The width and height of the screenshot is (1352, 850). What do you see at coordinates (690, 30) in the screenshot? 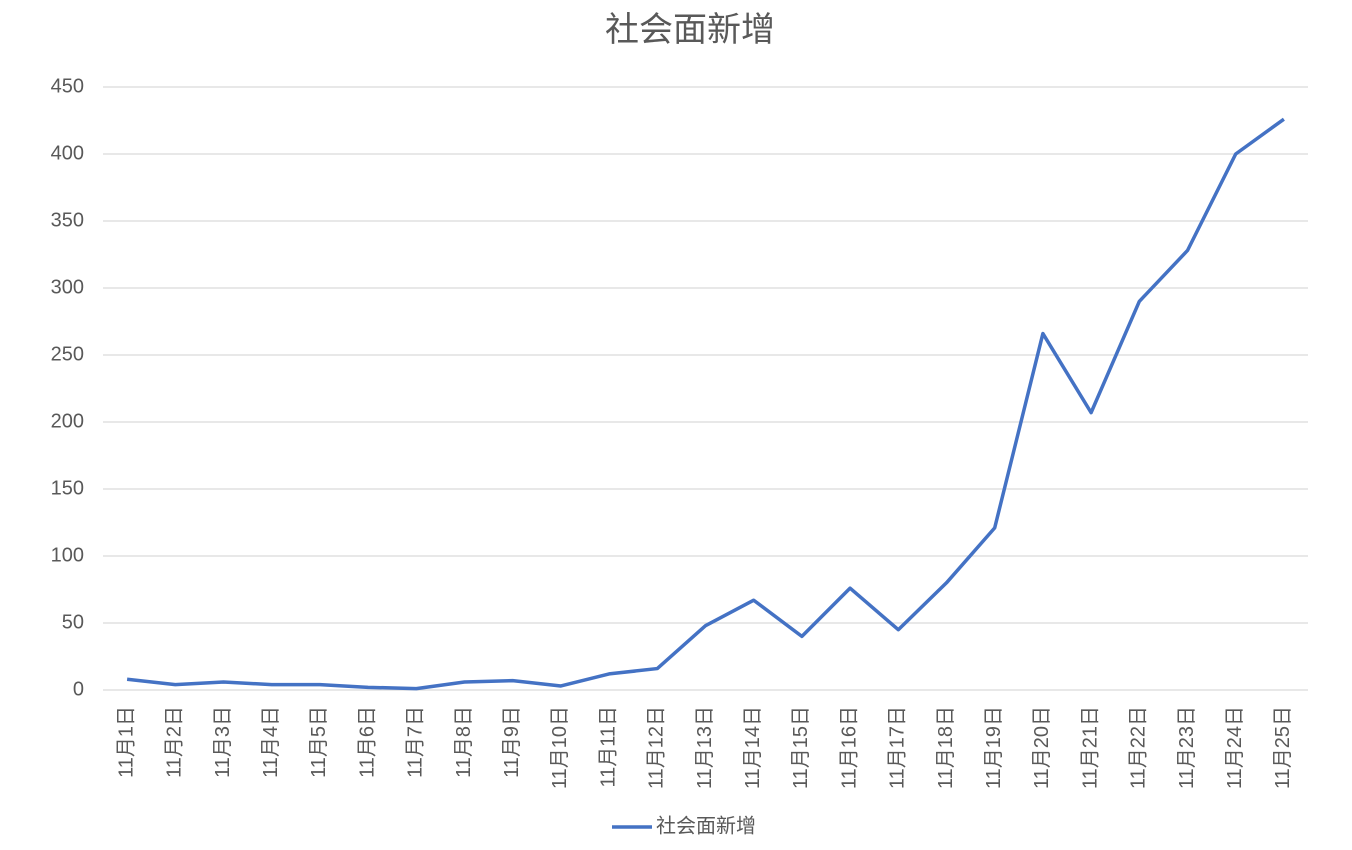
I see `chart-title: 社会面新增` at bounding box center [690, 30].